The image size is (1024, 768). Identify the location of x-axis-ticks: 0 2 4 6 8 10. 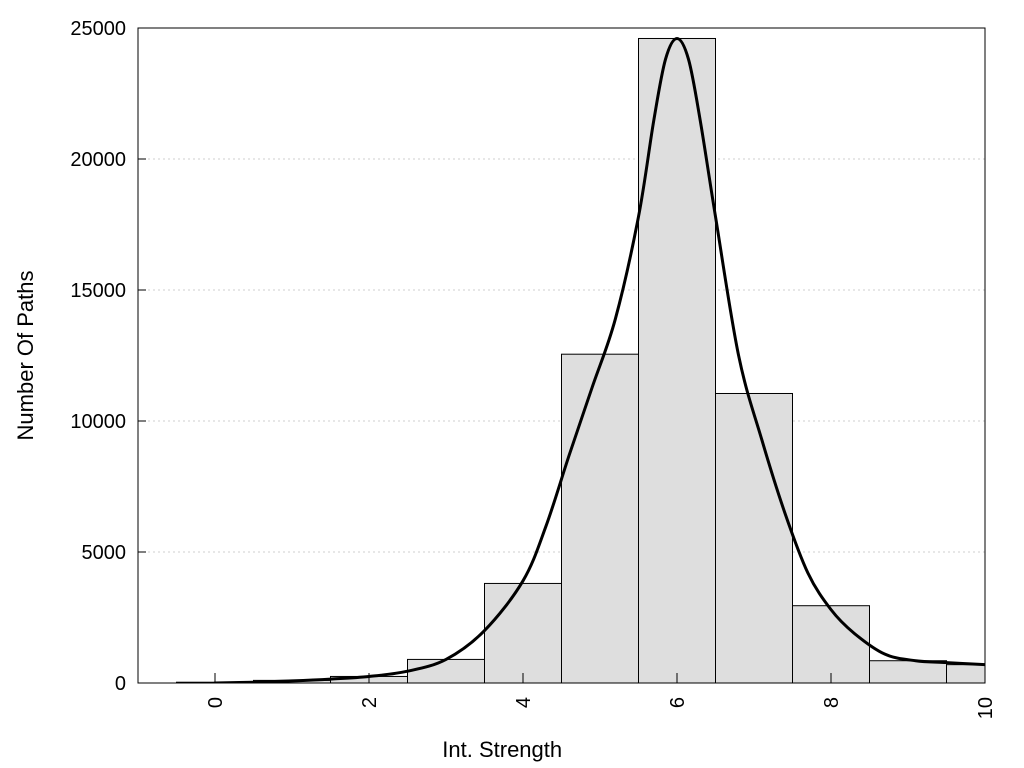
(601, 696).